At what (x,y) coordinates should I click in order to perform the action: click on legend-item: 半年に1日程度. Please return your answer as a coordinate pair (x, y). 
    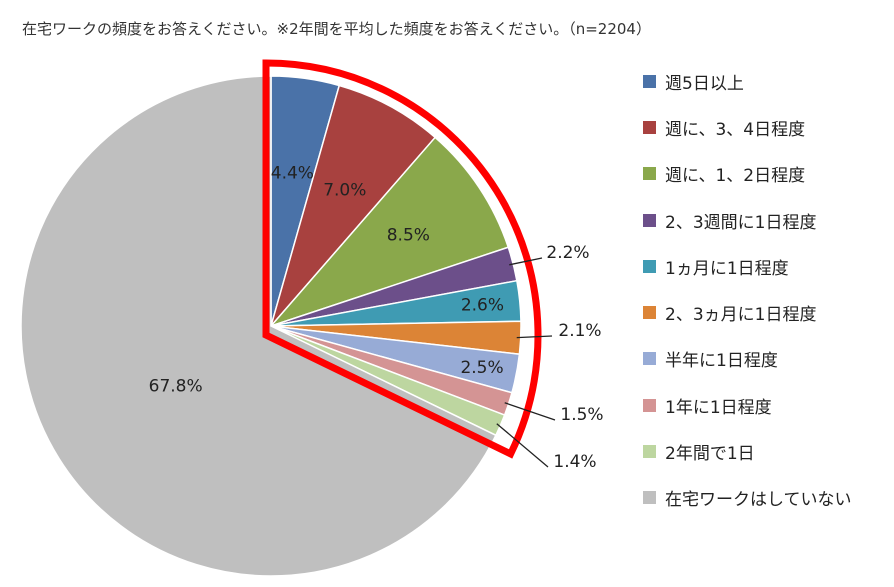
    Looking at the image, I should click on (765, 359).